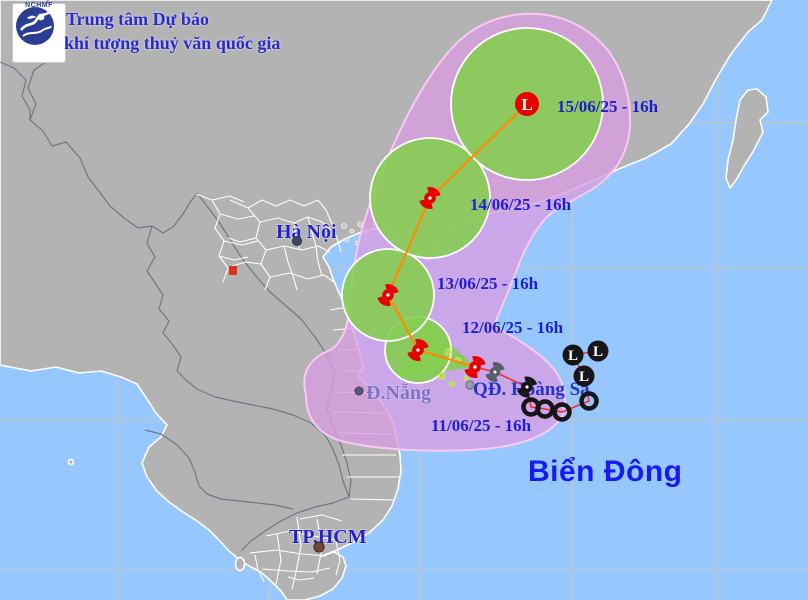  Describe the element at coordinates (481, 425) in the screenshot. I see `time-label-11: 11/06/25 - 16h` at that location.